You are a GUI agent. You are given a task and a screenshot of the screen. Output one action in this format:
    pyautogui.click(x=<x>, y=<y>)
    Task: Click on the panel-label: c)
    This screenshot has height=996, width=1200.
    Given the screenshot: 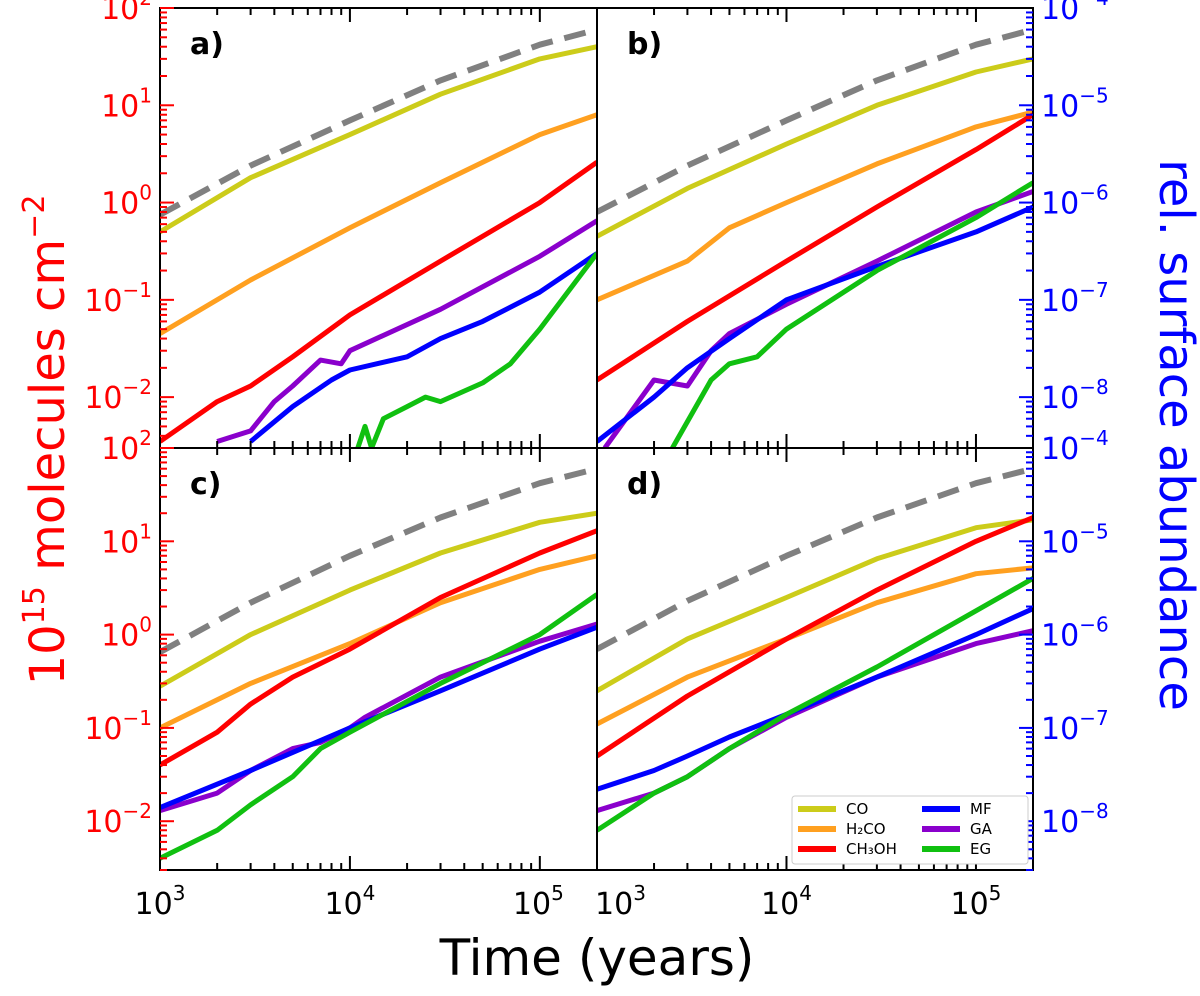 What is the action you would take?
    pyautogui.click(x=206, y=484)
    